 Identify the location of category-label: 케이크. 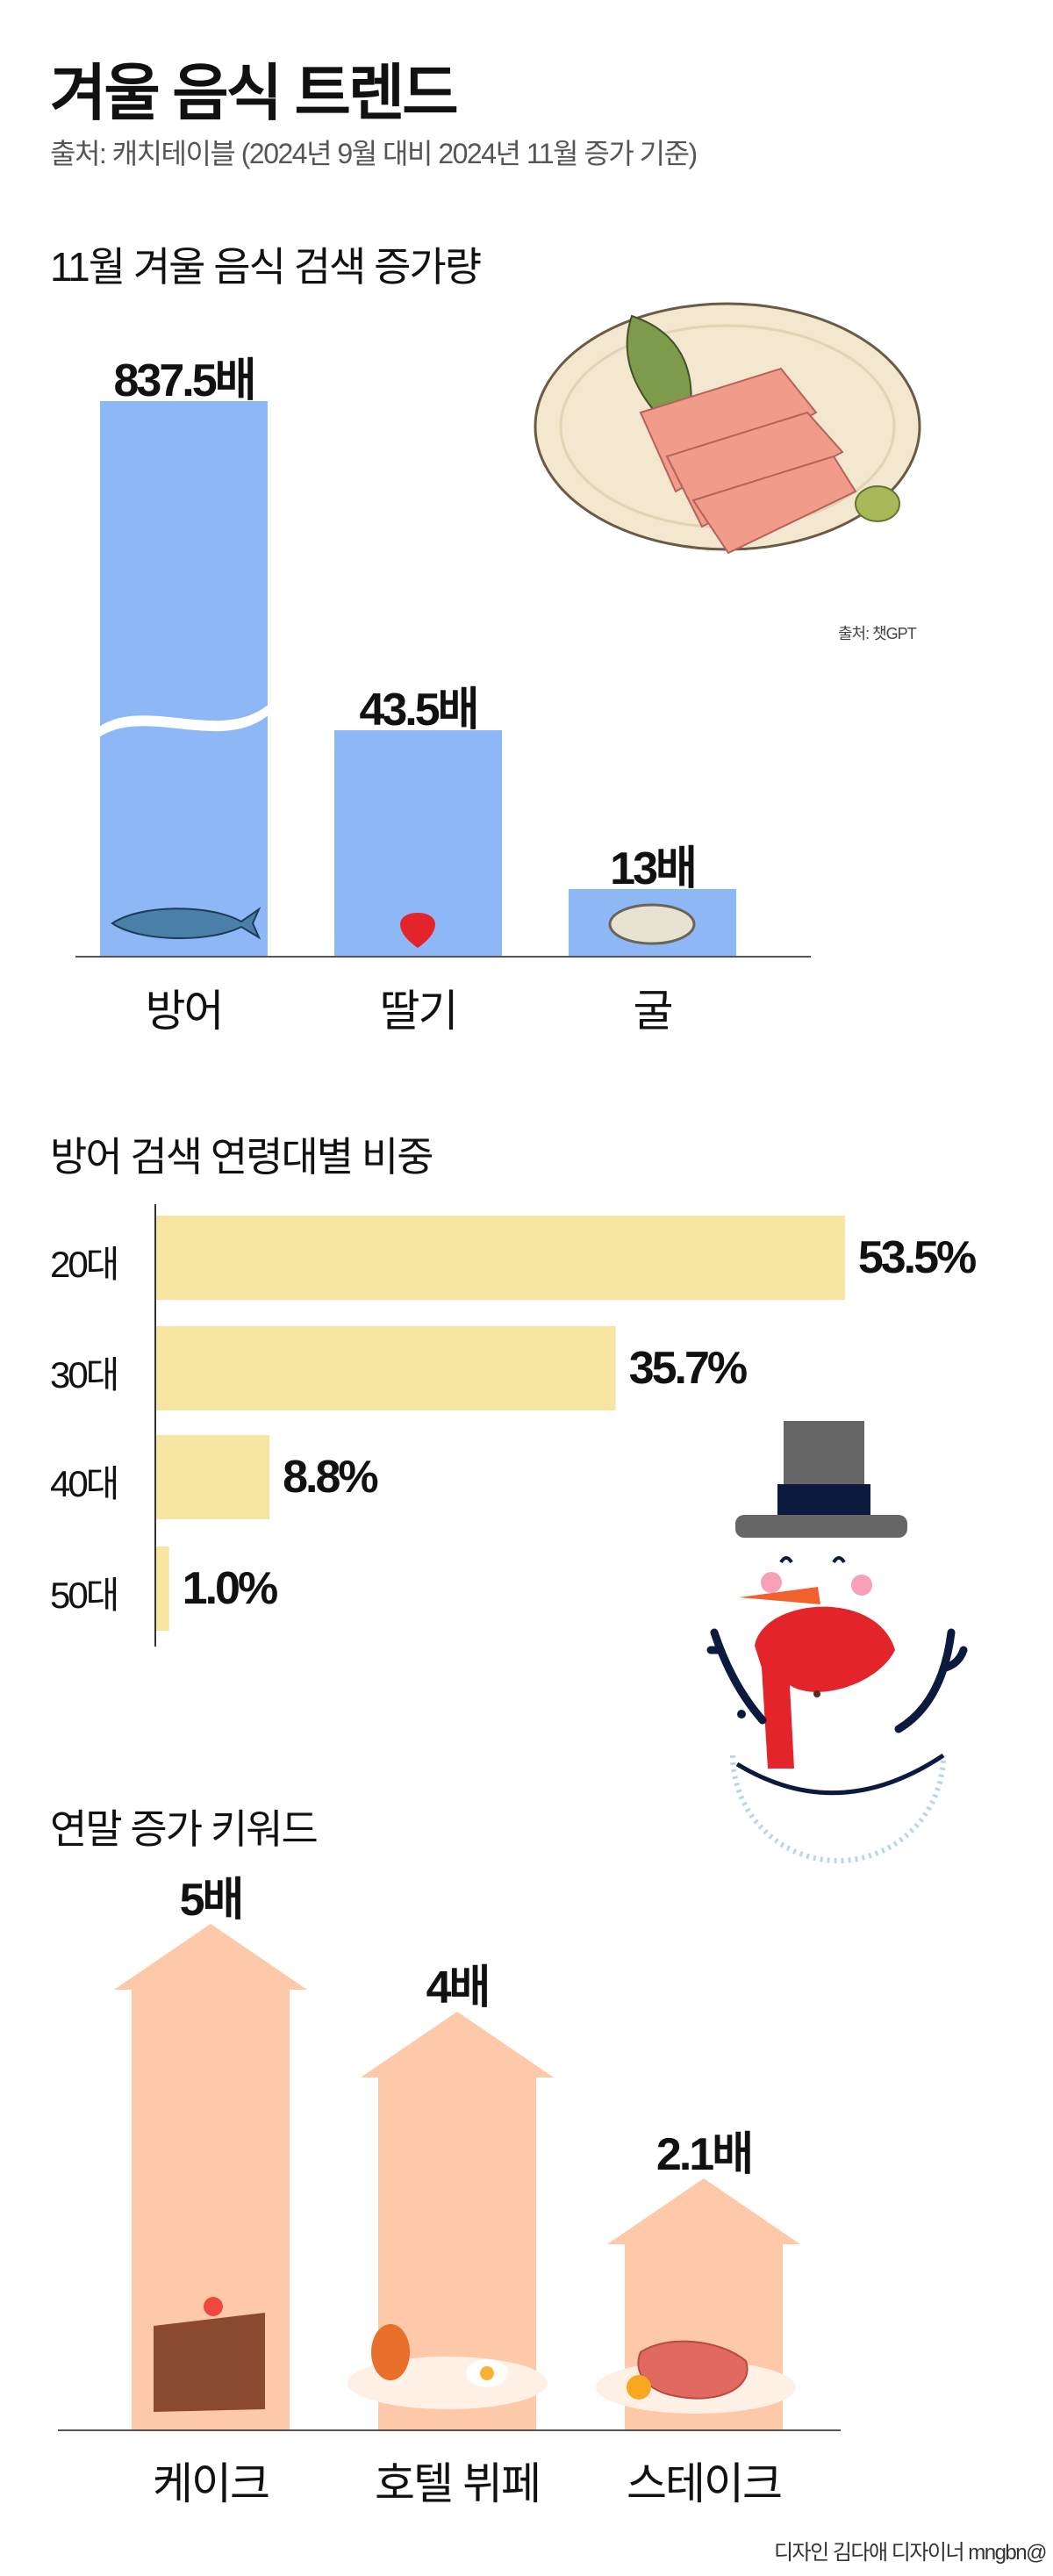
(211, 2483).